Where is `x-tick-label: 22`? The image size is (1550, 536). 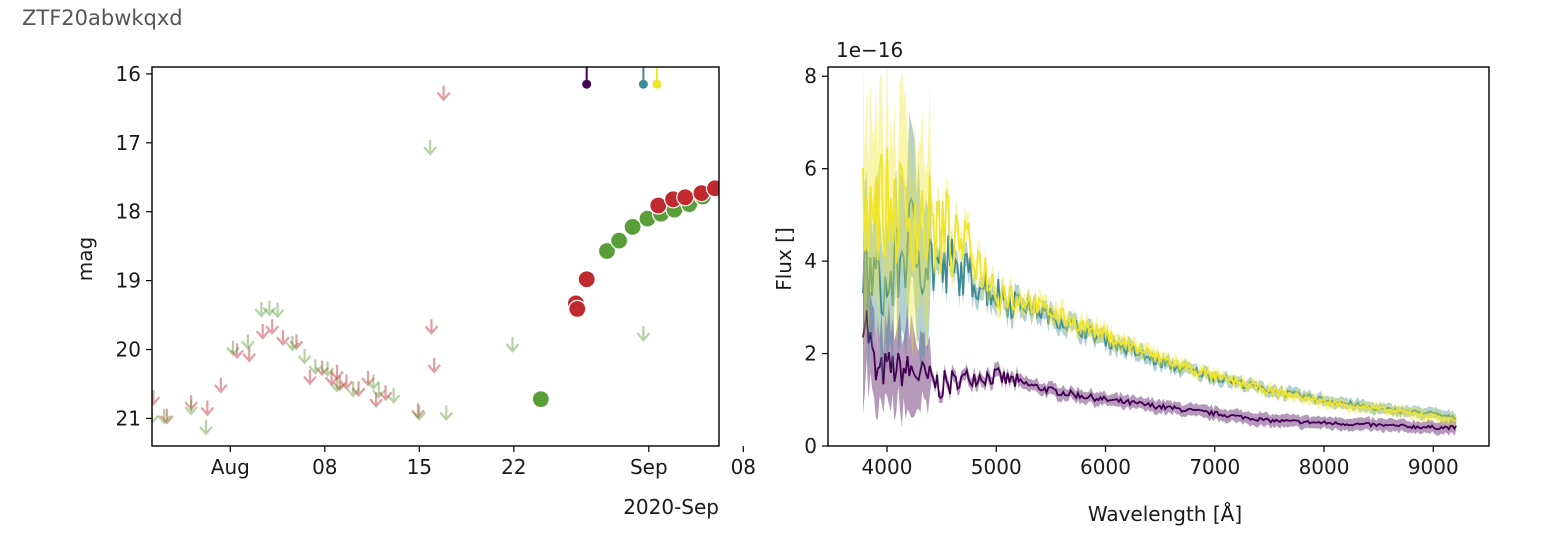 x-tick-label: 22 is located at coordinates (513, 467).